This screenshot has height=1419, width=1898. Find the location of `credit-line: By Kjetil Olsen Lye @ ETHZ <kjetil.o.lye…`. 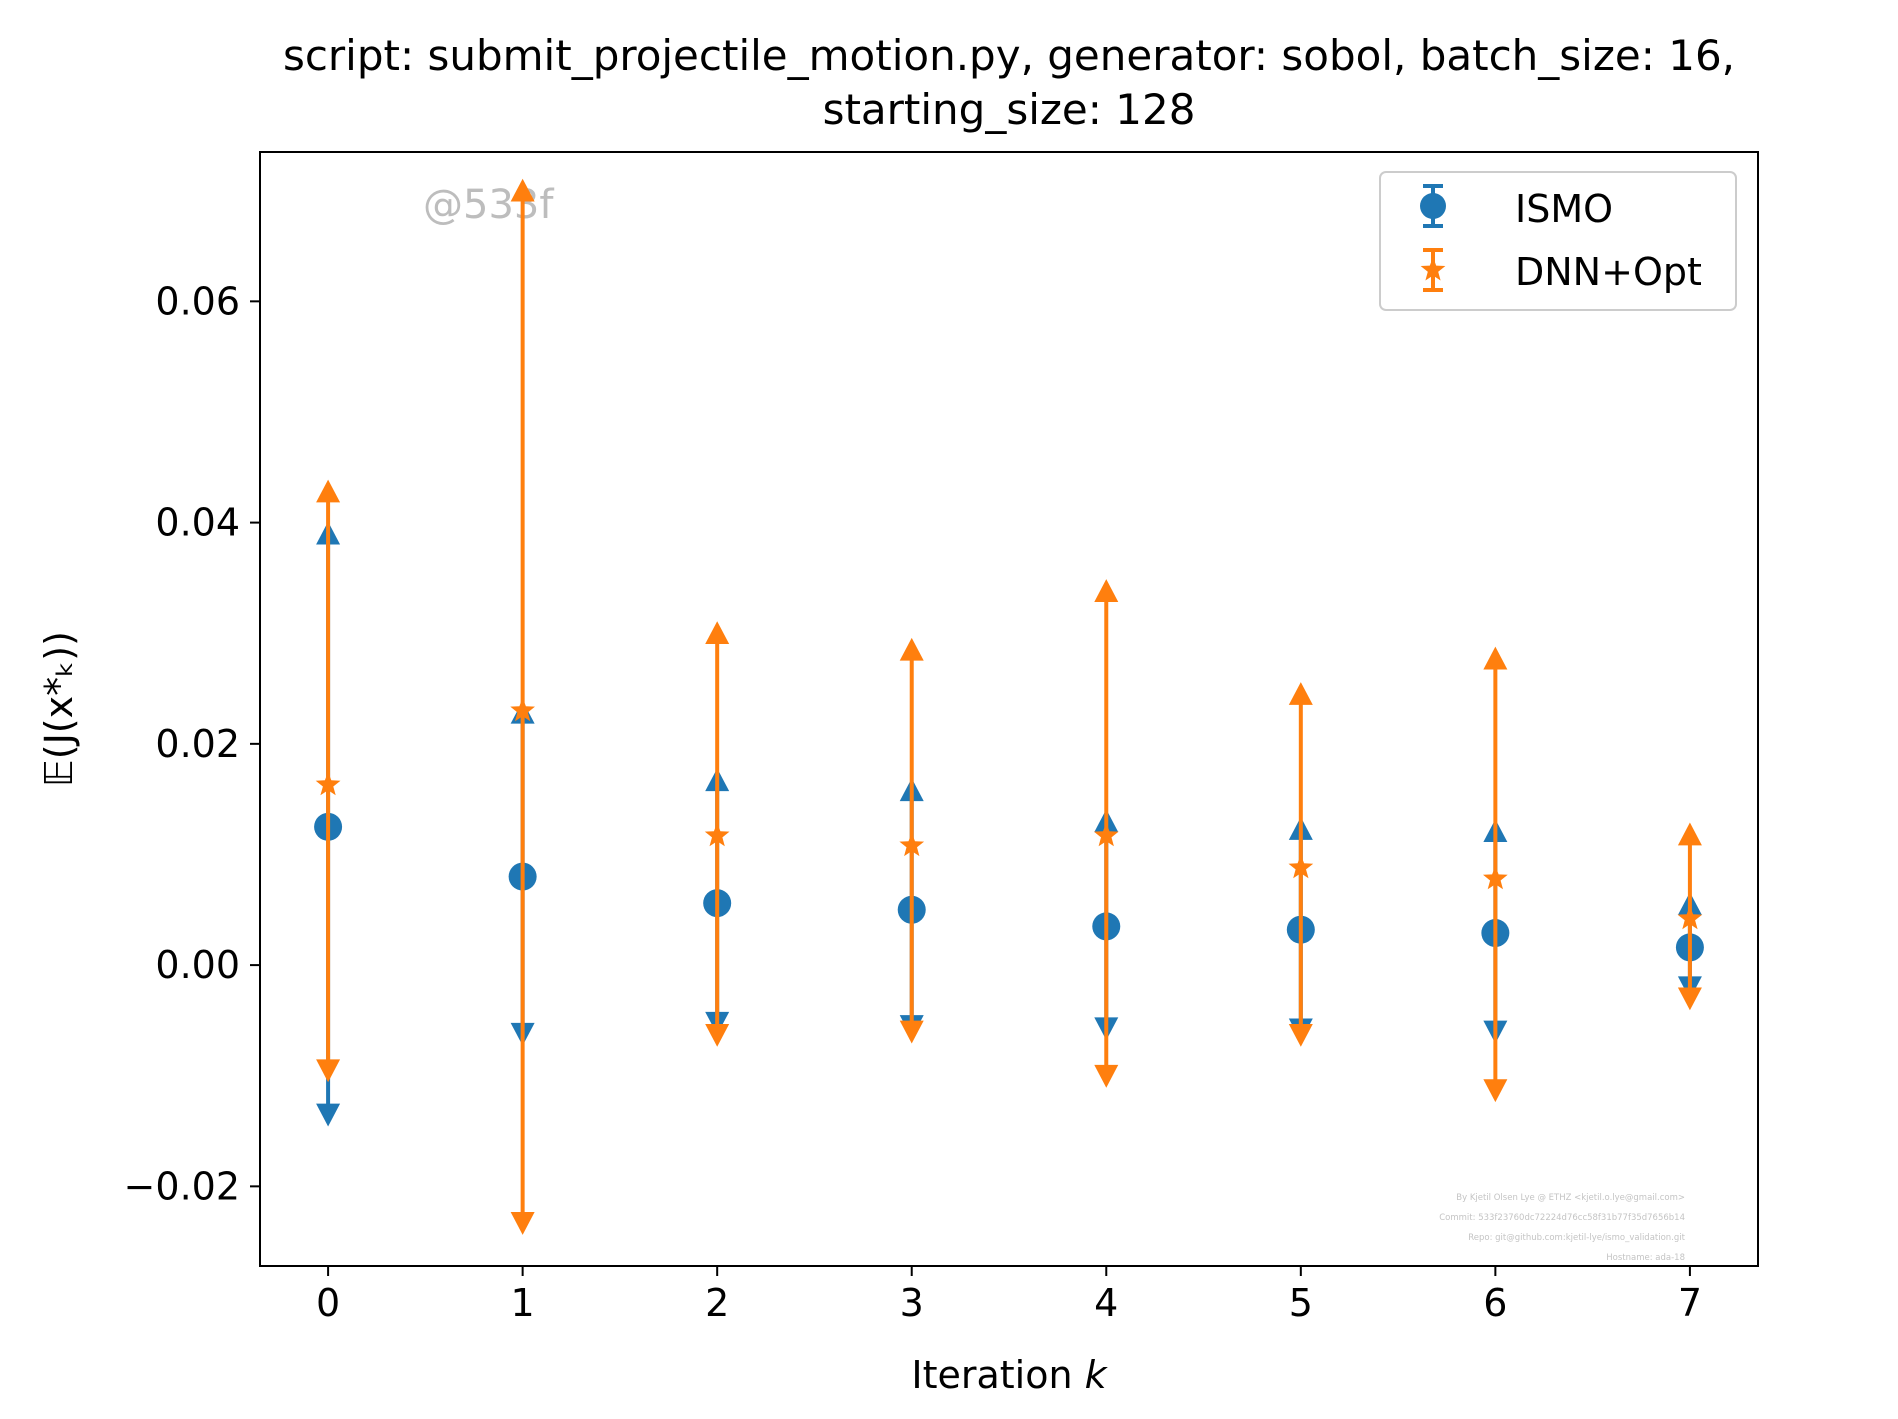

credit-line: By Kjetil Olsen Lye @ ETHZ <kjetil.o.lye… is located at coordinates (1570, 1198).